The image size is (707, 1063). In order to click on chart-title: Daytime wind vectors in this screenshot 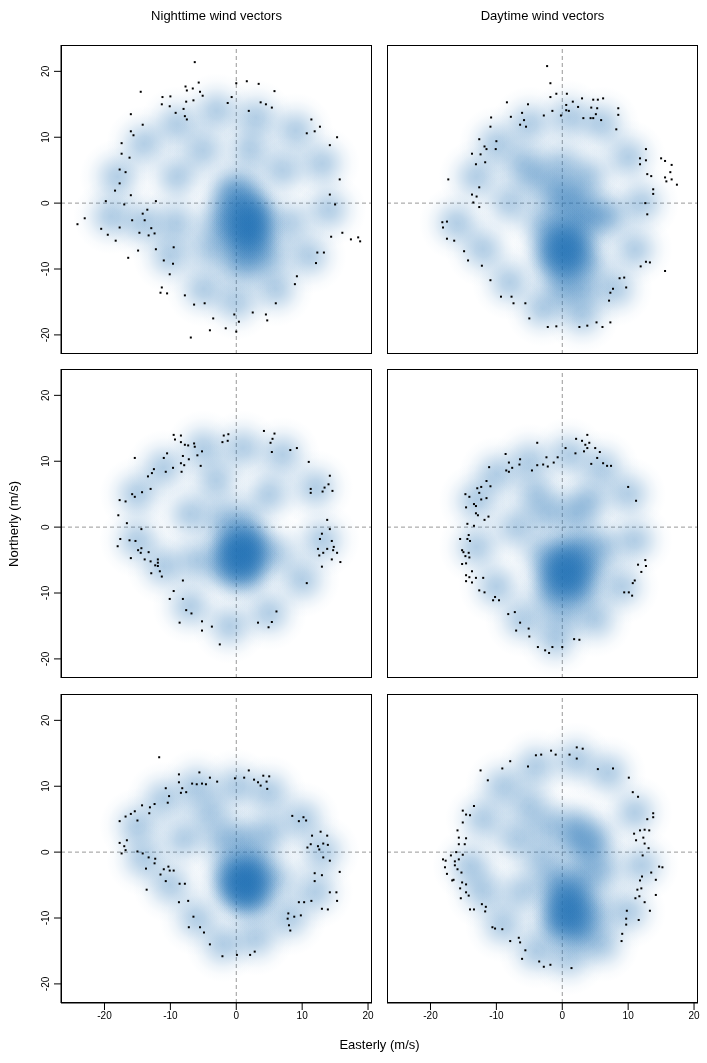, I will do `click(542, 16)`.